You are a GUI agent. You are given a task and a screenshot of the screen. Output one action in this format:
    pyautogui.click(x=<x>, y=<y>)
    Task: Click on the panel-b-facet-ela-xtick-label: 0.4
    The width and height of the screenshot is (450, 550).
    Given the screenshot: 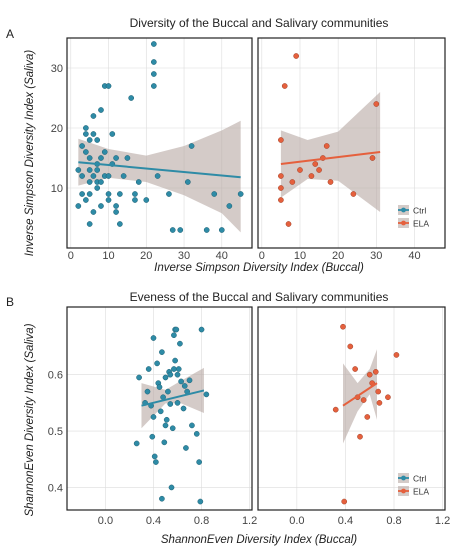 What is the action you would take?
    pyautogui.click(x=345, y=521)
    